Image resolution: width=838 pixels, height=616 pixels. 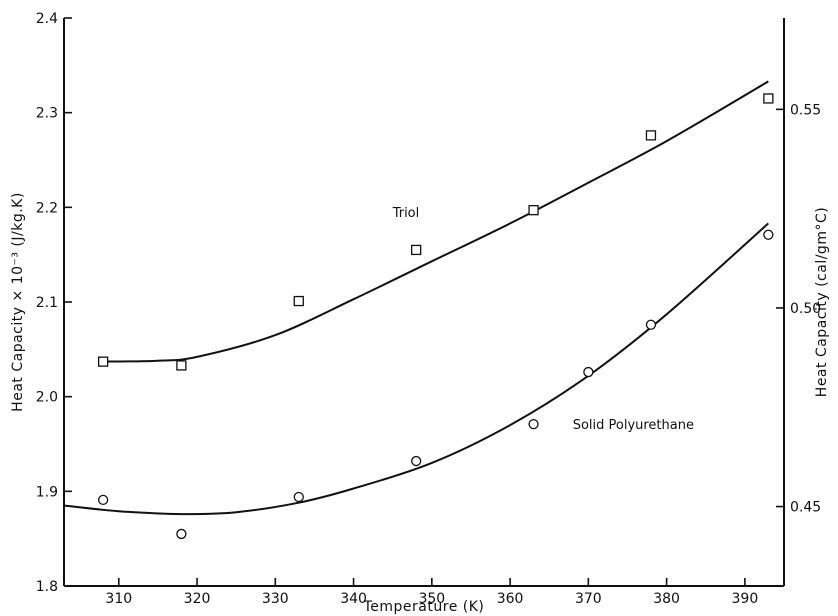 I want to click on x-tick-label: 320, so click(x=197, y=599).